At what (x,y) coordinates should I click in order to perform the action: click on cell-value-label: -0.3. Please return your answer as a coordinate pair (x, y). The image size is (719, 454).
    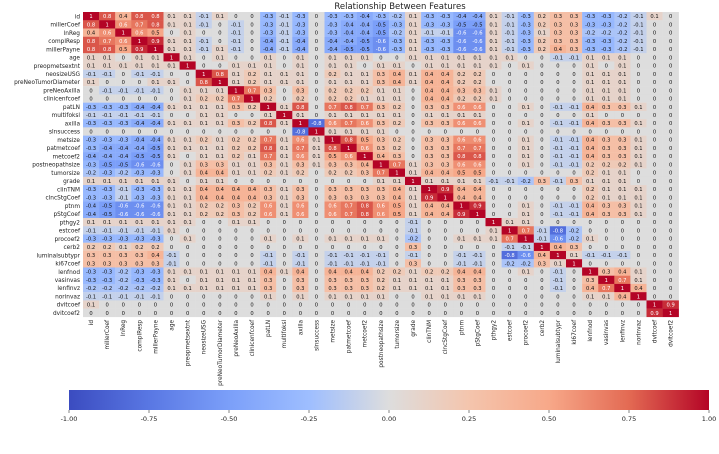
    Looking at the image, I should click on (91, 108).